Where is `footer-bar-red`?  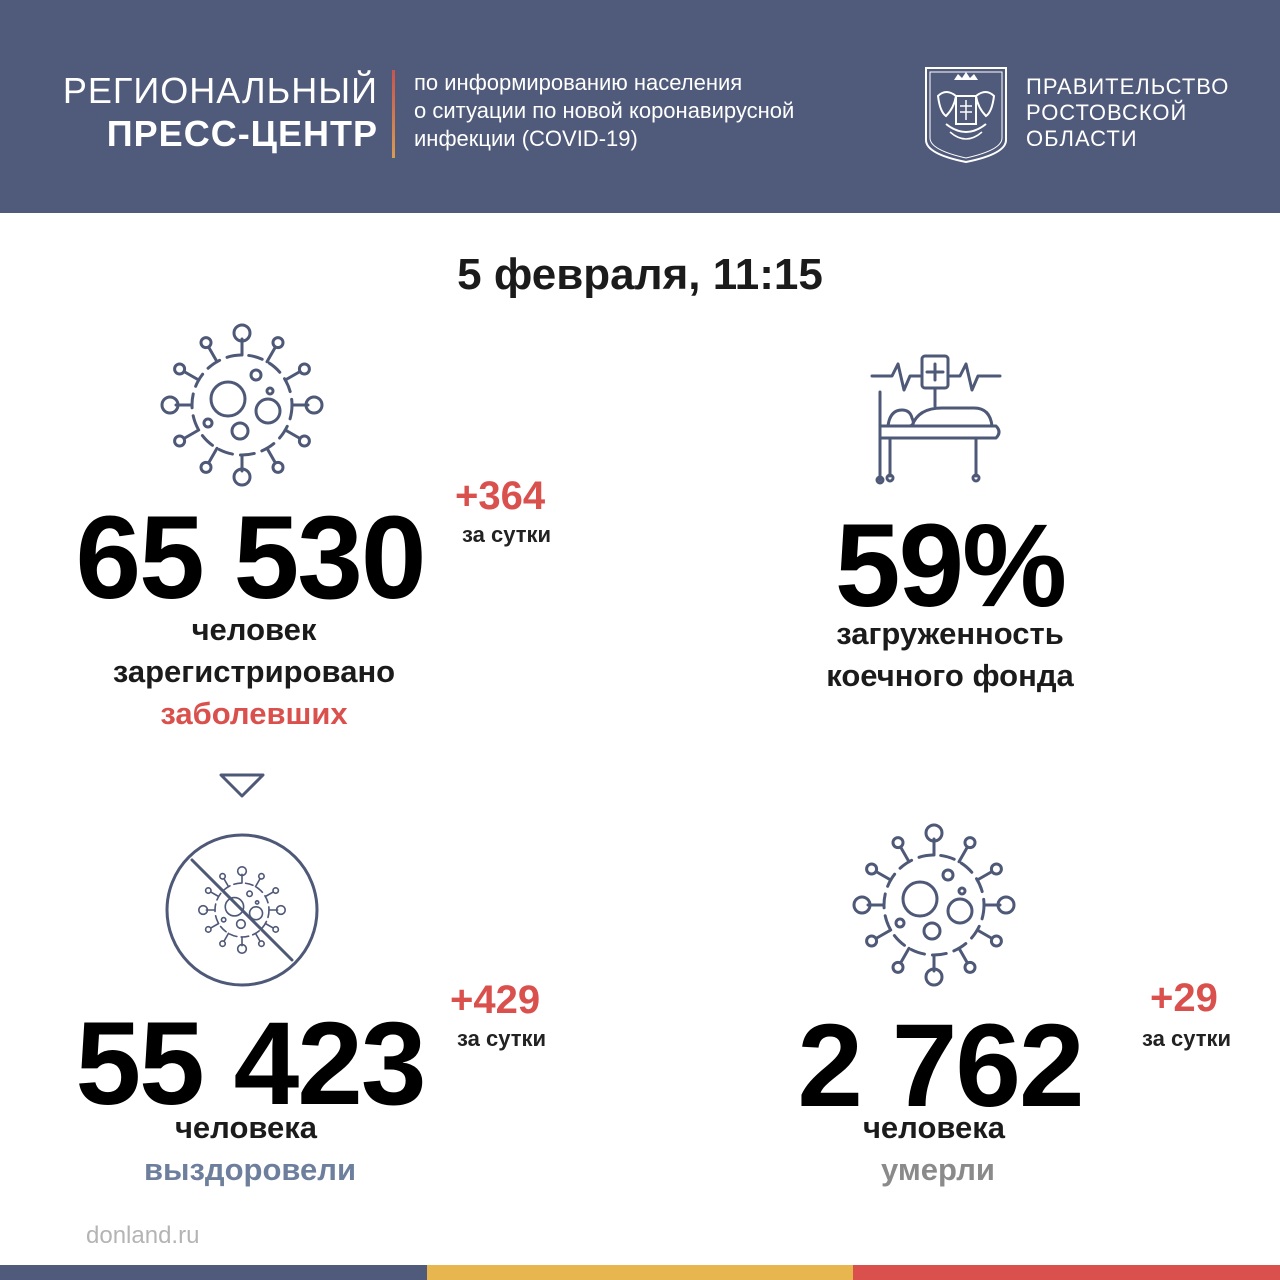
footer-bar-red is located at coordinates (1066, 1272).